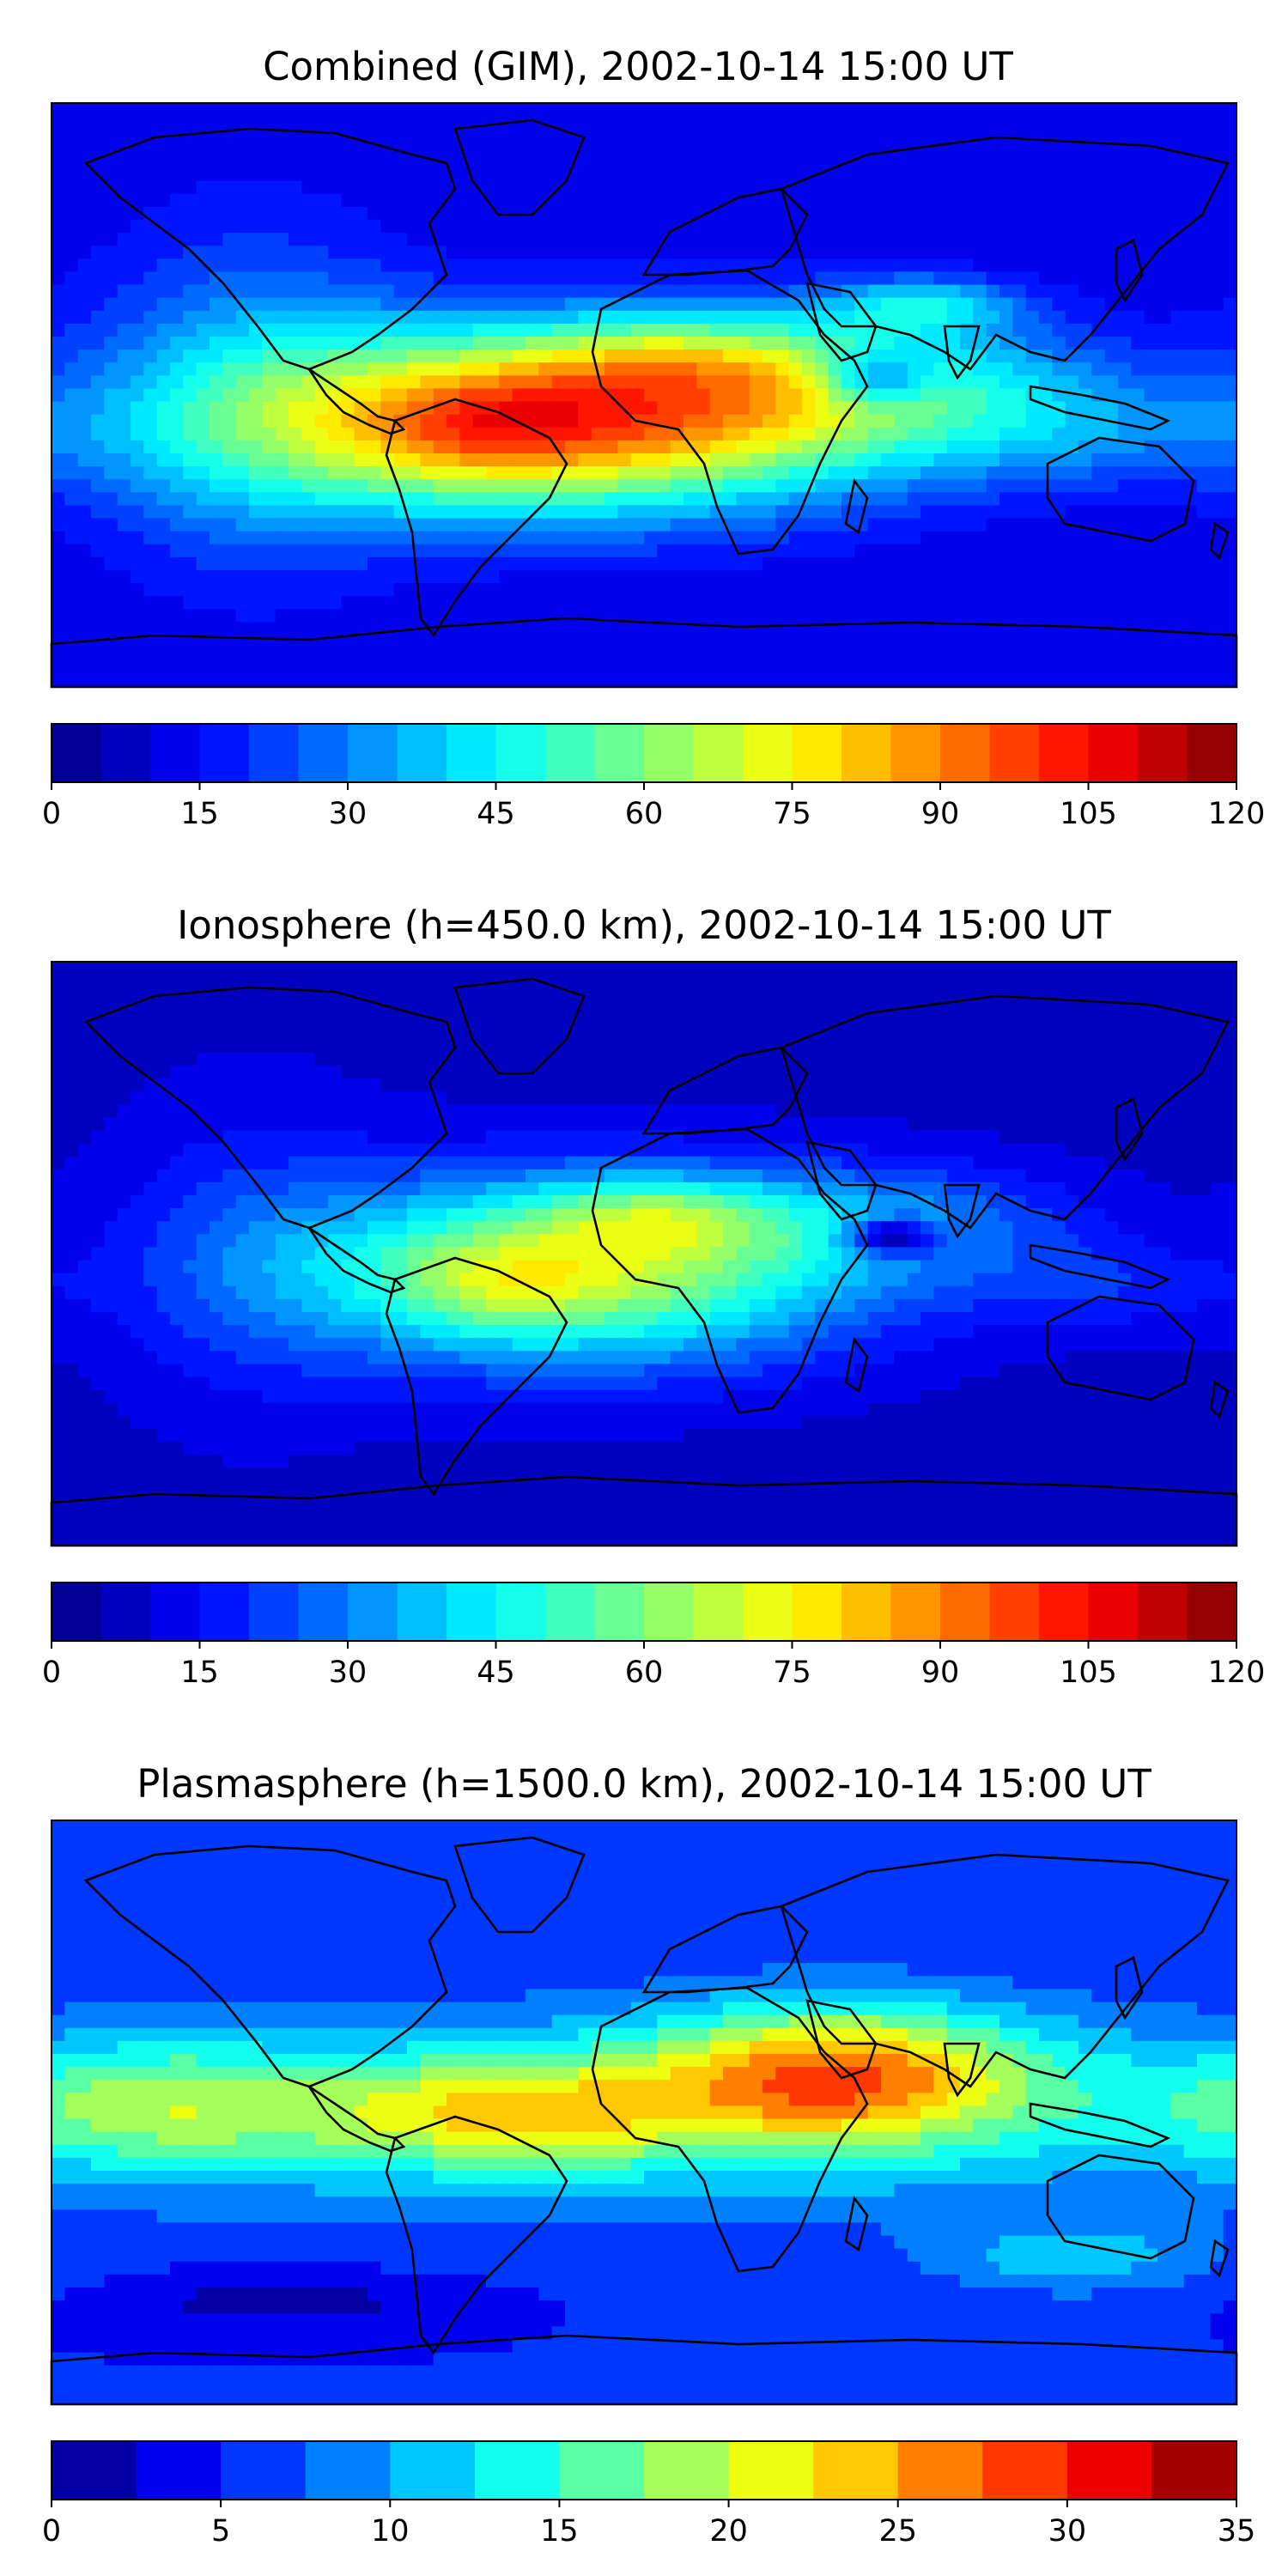  What do you see at coordinates (817, 753) in the screenshot?
I see `colorbar-level` at bounding box center [817, 753].